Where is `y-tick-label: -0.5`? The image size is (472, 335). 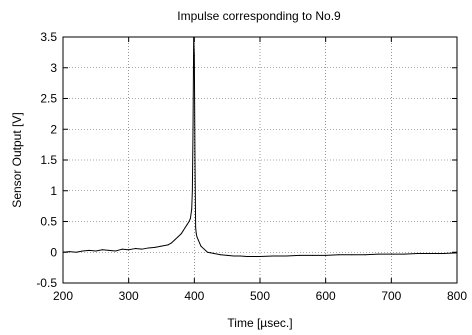
y-tick-label: -0.5 is located at coordinates (46, 283).